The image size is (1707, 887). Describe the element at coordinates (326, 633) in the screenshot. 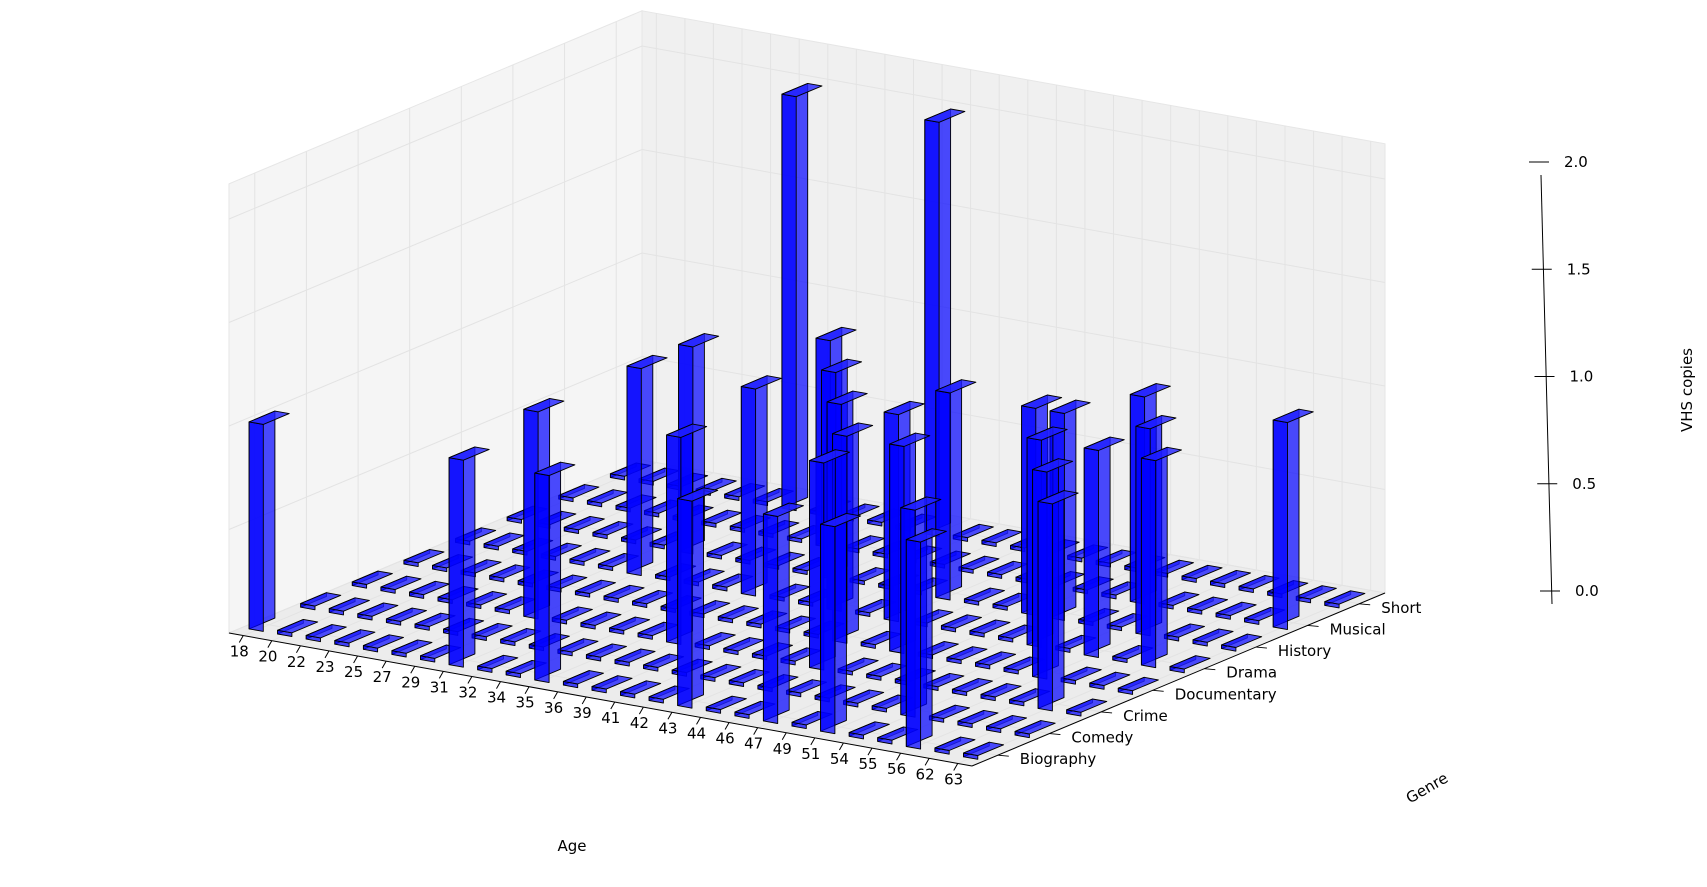

I see `bar-22-biography` at that location.